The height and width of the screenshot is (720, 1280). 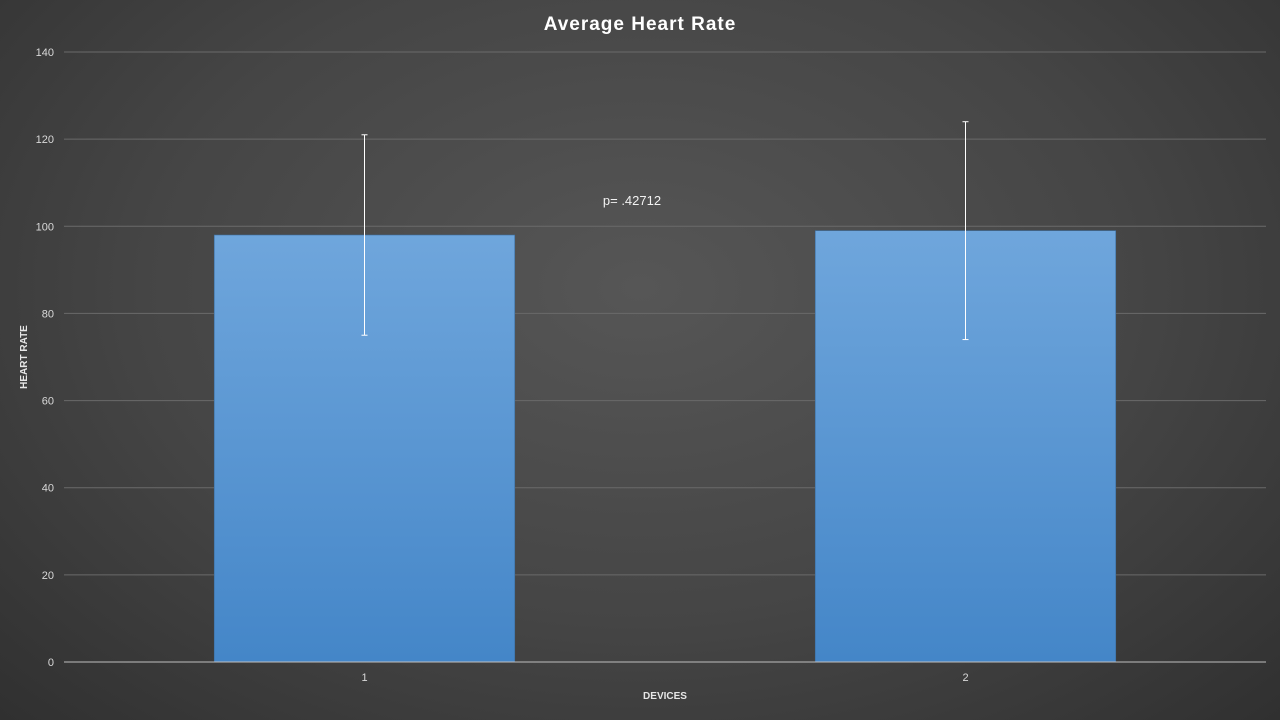 What do you see at coordinates (45, 140) in the screenshot?
I see `y-tick-label: 120` at bounding box center [45, 140].